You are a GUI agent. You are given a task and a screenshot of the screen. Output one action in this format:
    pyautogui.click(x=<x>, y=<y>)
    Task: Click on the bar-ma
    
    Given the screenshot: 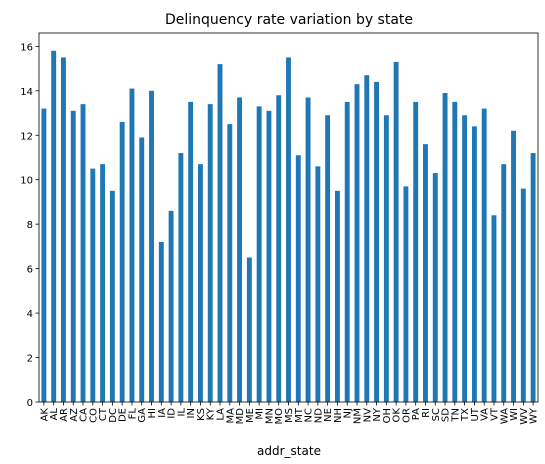 What is the action you would take?
    pyautogui.click(x=230, y=263)
    